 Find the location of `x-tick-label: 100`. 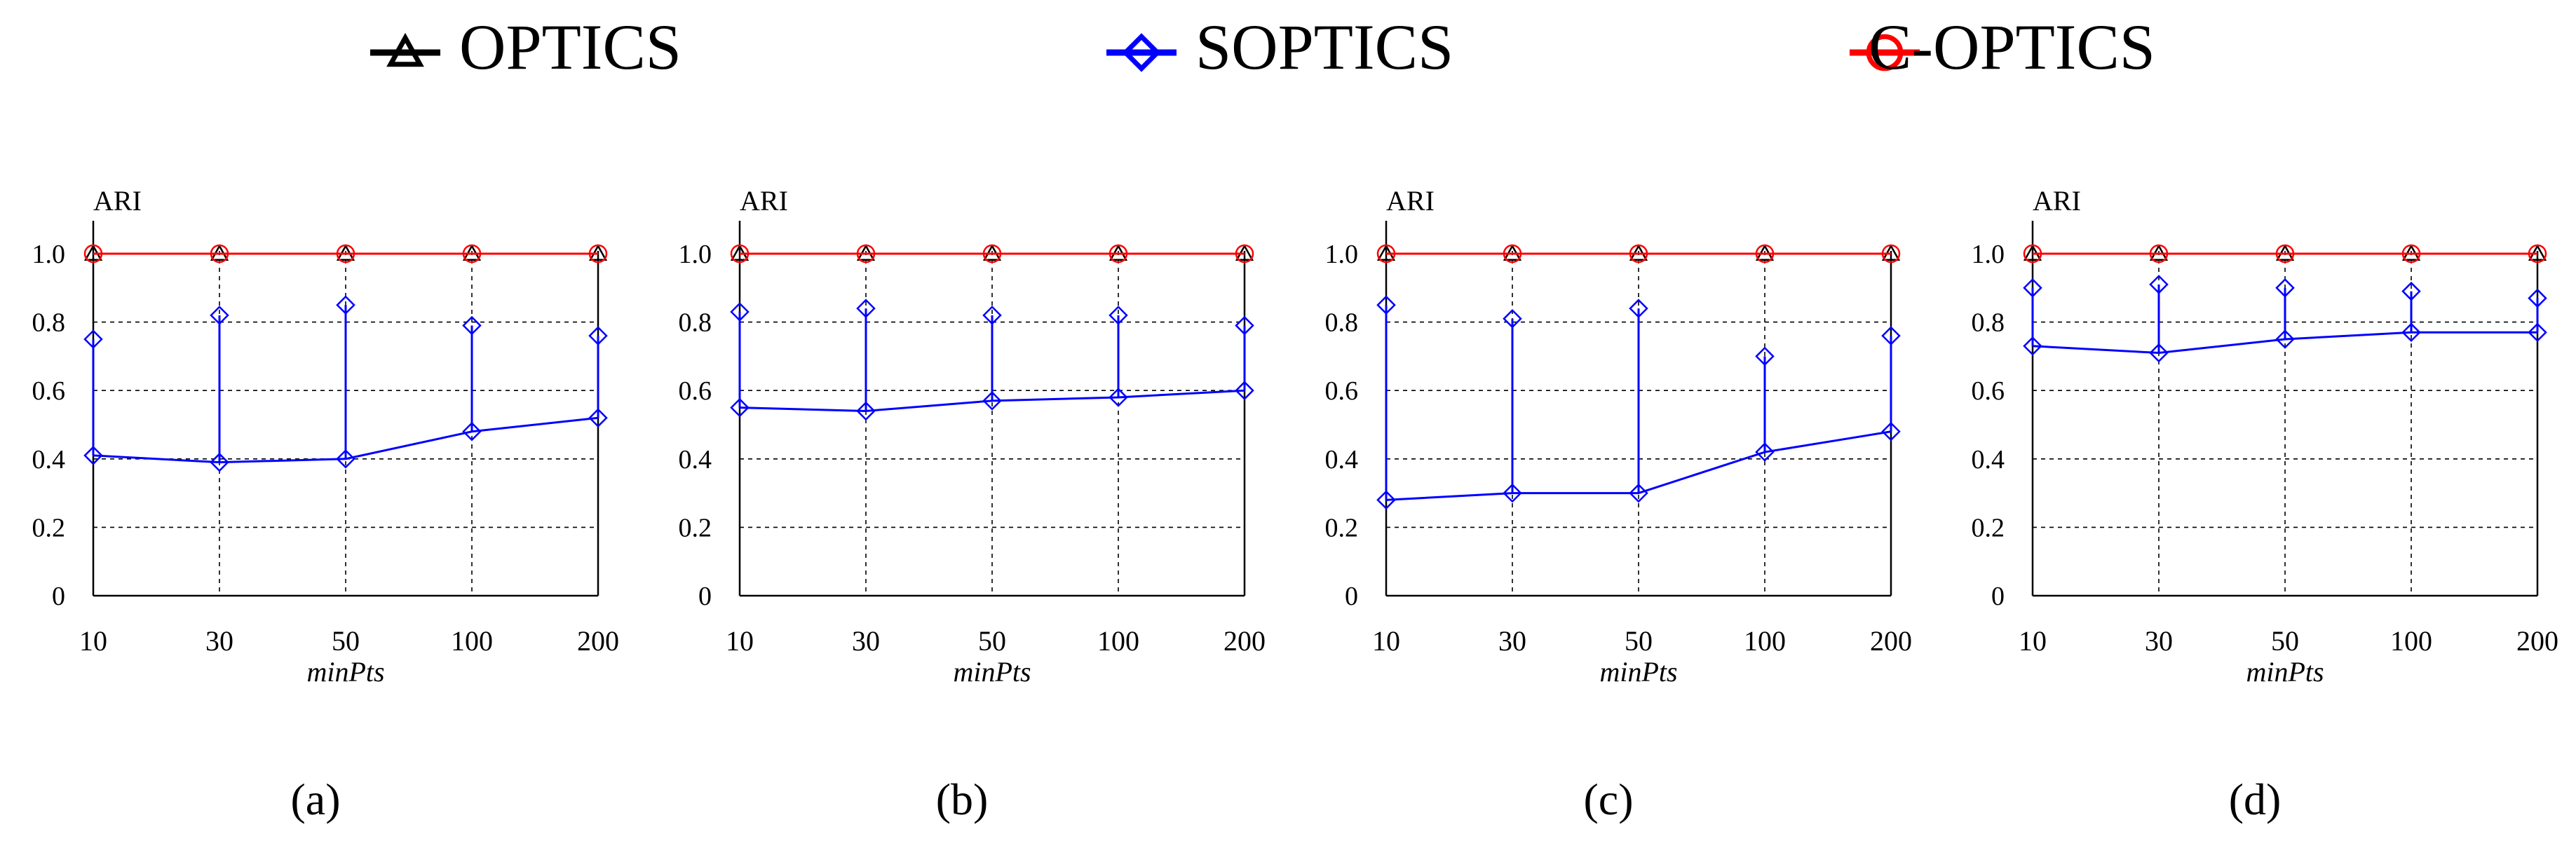

x-tick-label: 100 is located at coordinates (2411, 641).